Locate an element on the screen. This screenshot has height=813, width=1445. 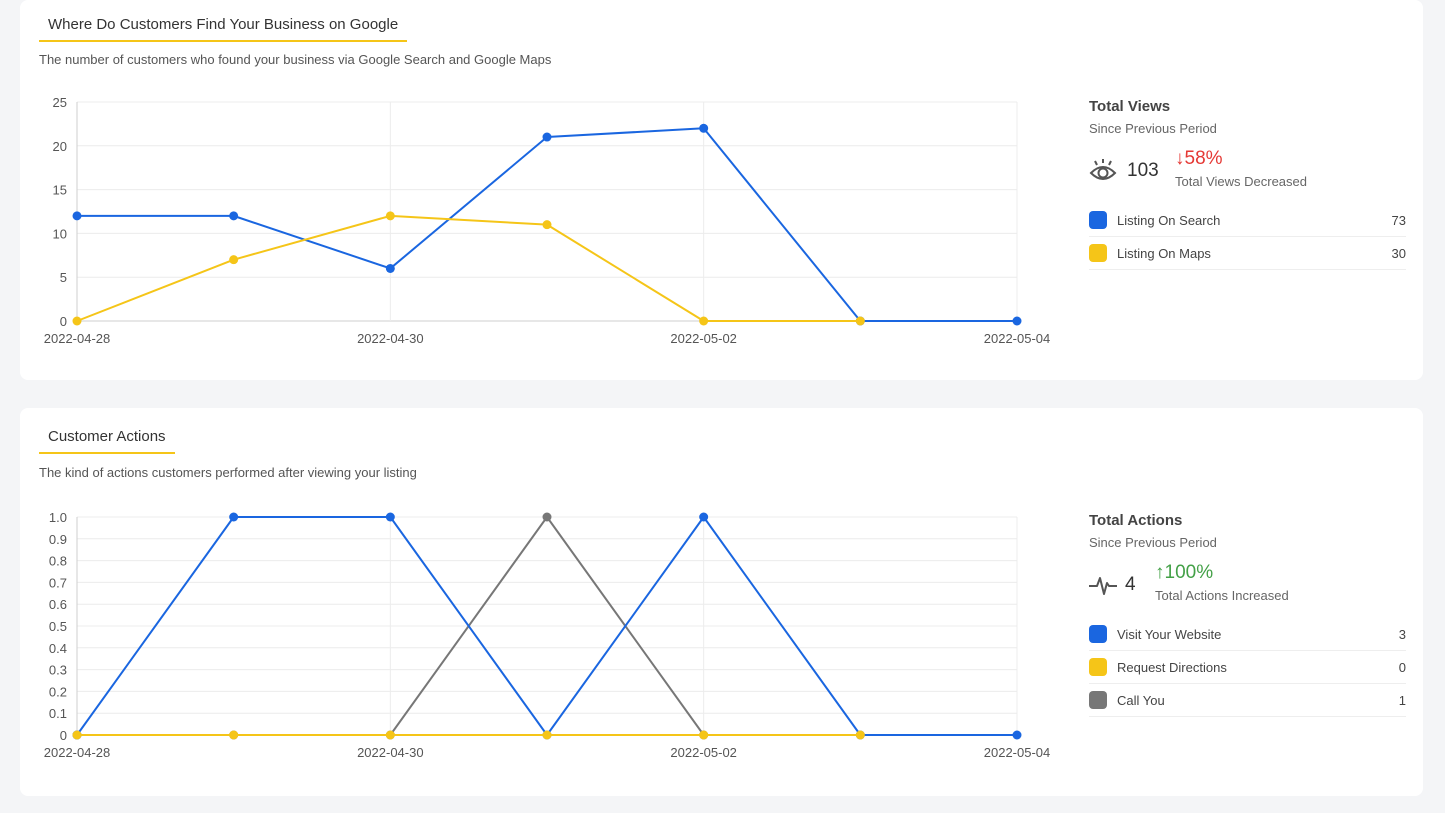
views-y-tick-label: 25 is located at coordinates (60, 102).